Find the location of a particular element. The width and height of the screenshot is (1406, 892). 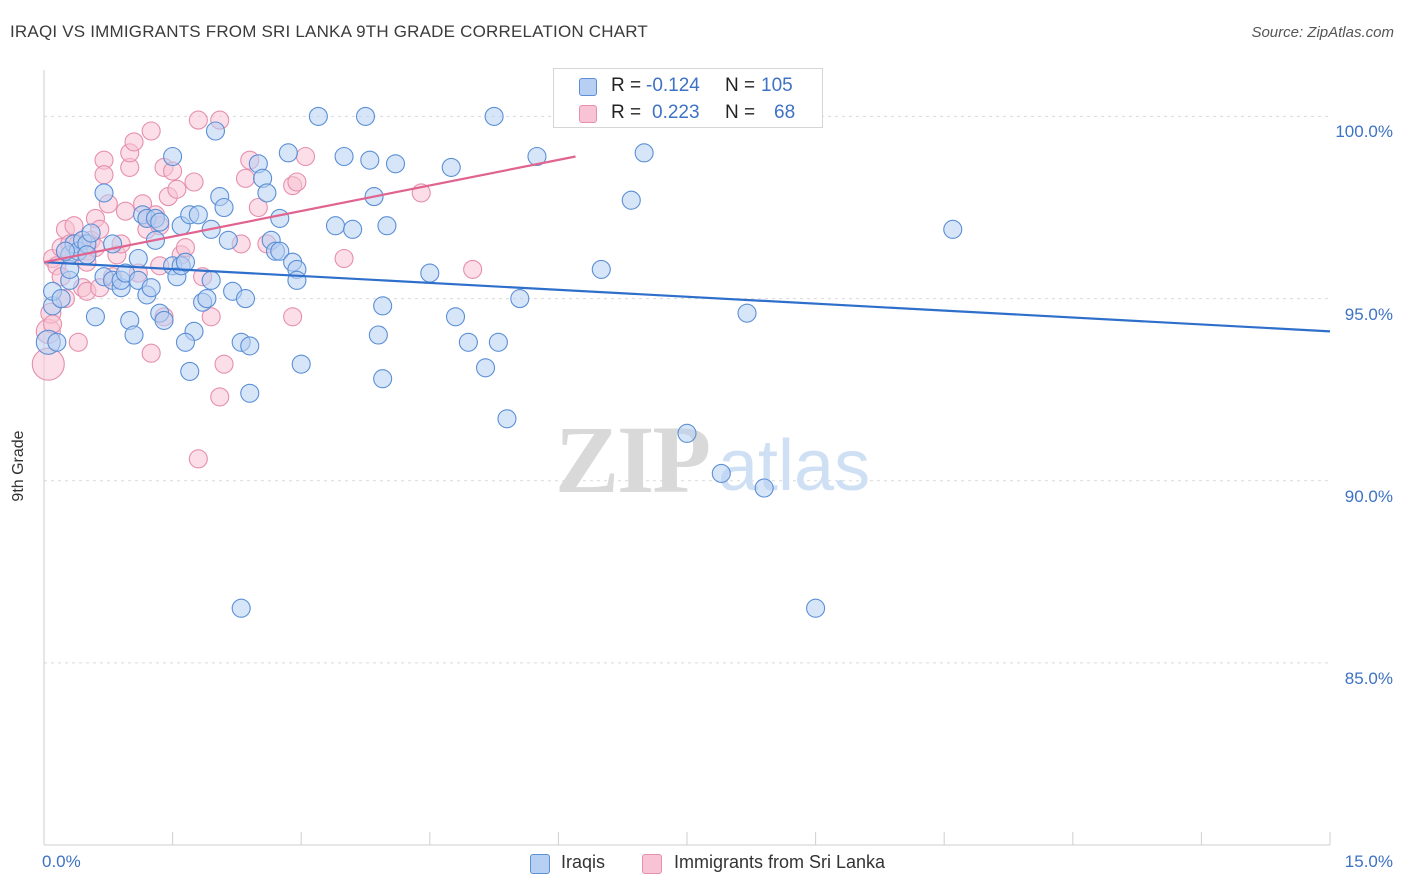

x-ticks is located at coordinates (687, 838).